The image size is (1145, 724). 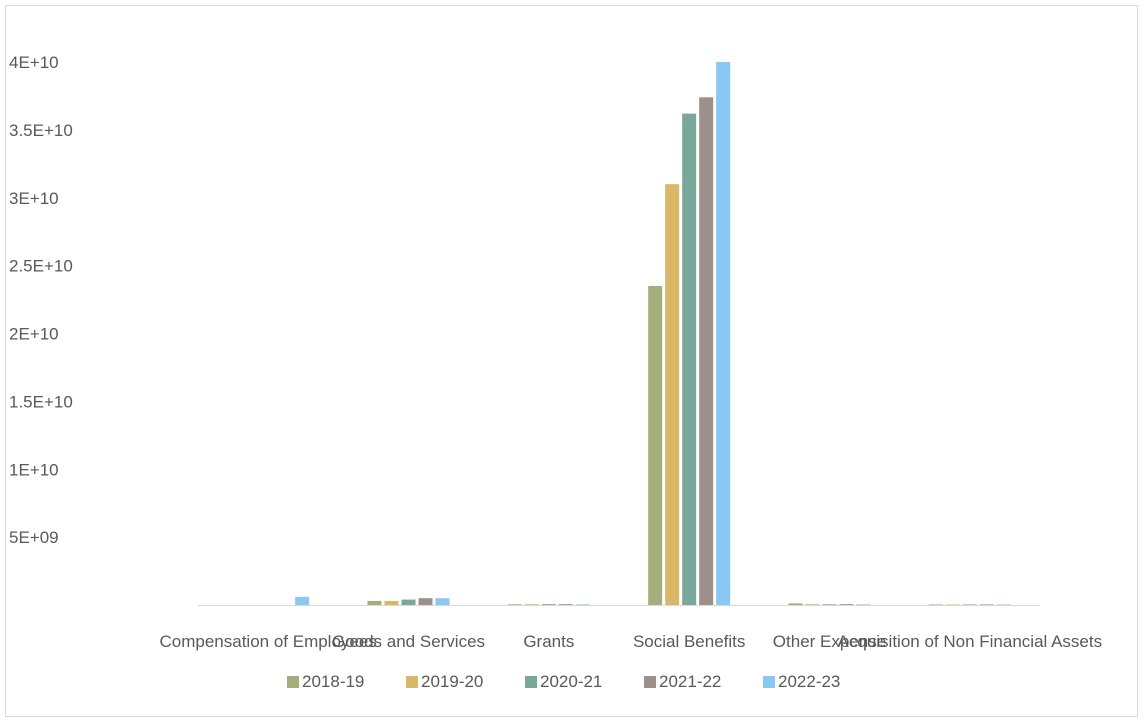 What do you see at coordinates (571, 681) in the screenshot?
I see `legend-label: 2020-21` at bounding box center [571, 681].